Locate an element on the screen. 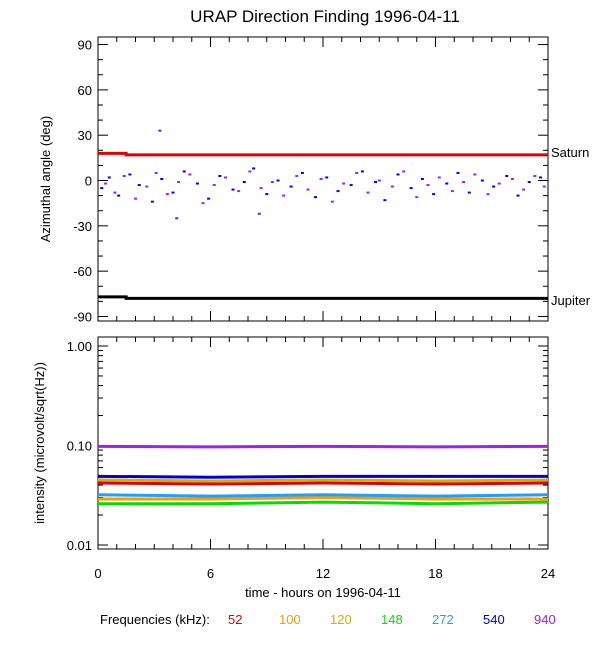 This screenshot has height=650, width=600. bottom-ylabel: intensity (microvolt/sqrt(Hz)) is located at coordinates (39, 443).